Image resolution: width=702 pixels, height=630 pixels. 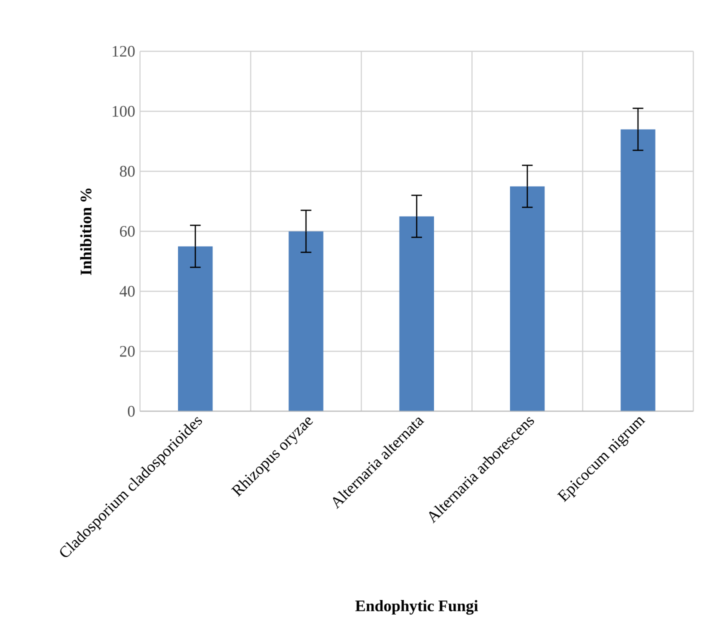 What do you see at coordinates (123, 51) in the screenshot?
I see `y-tick-label: 120` at bounding box center [123, 51].